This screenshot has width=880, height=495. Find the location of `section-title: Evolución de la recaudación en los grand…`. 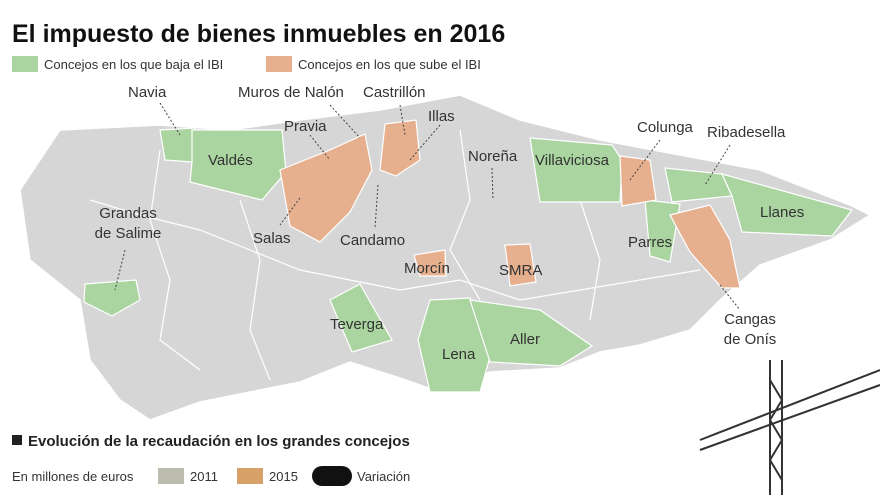

section-title: Evolución de la recaudación en los grand… is located at coordinates (219, 441).